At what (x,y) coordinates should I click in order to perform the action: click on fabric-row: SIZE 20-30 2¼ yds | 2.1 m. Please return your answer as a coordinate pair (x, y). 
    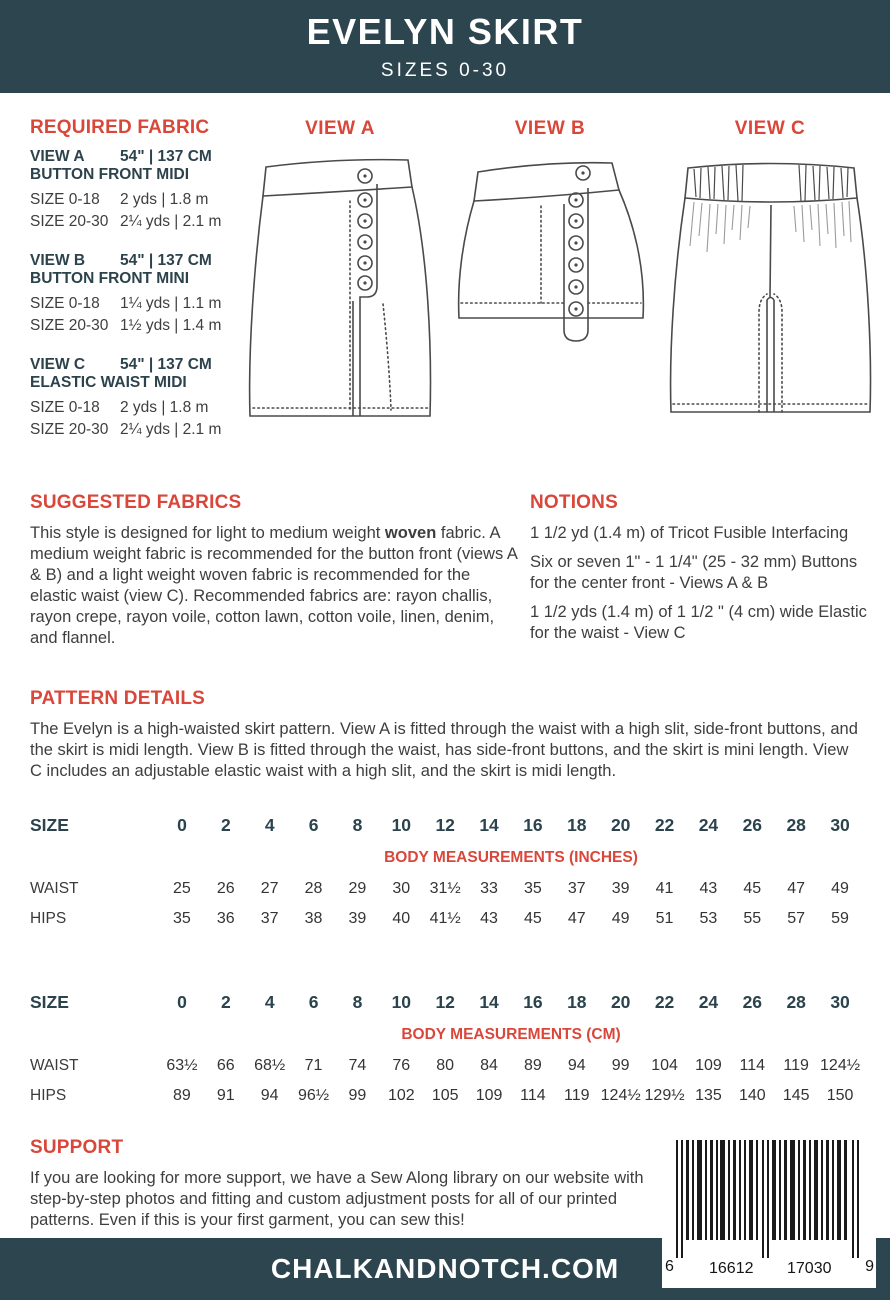
    Looking at the image, I should click on (130, 430).